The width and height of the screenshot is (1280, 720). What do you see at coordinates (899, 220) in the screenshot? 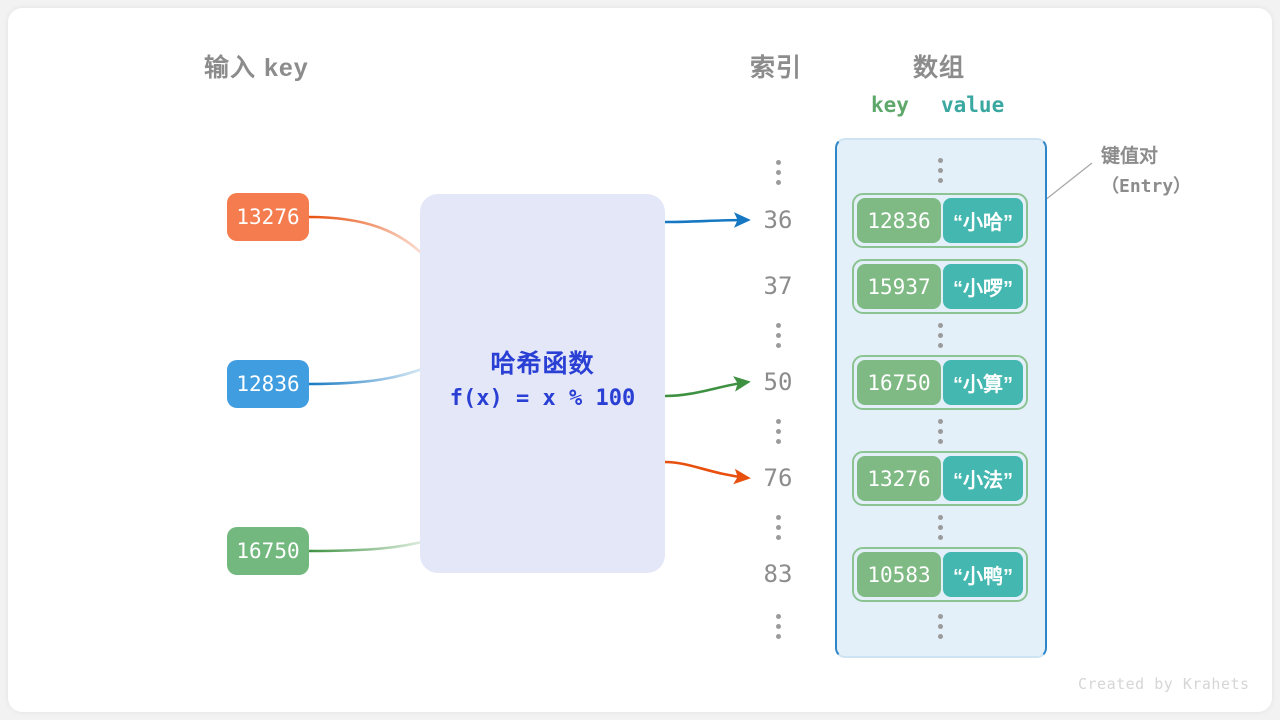
I see `entry-key: 12836` at bounding box center [899, 220].